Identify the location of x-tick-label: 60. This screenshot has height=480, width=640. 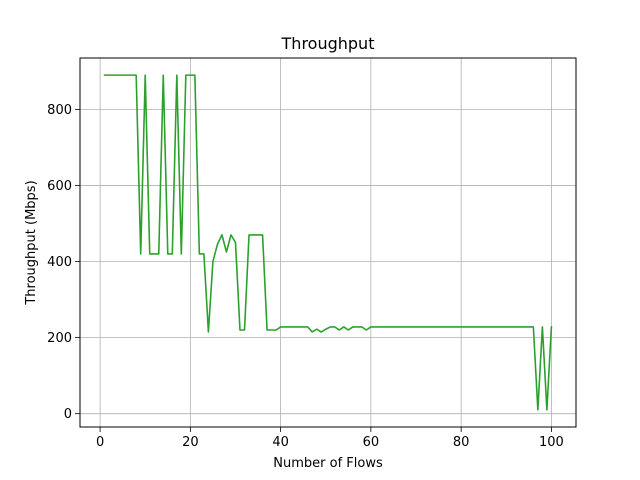
(371, 442).